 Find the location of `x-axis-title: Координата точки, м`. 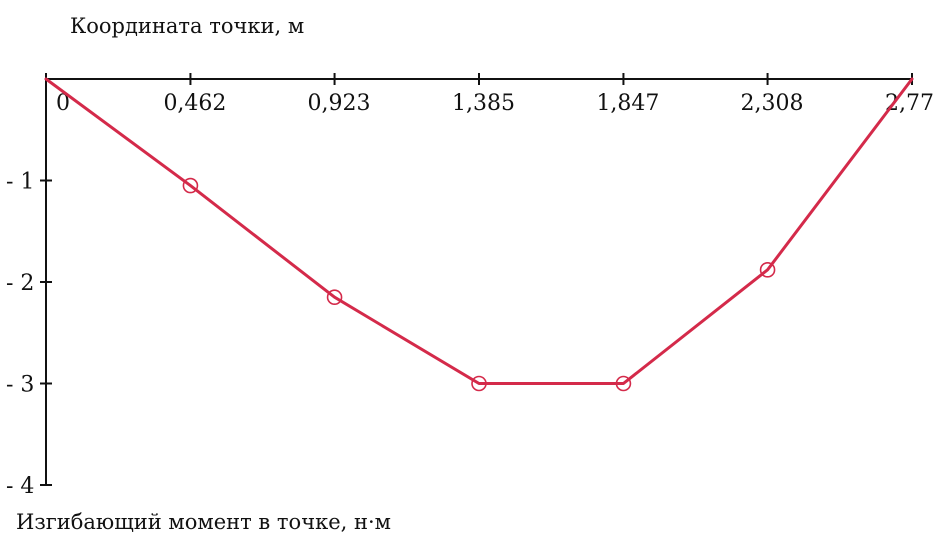

x-axis-title: Координата точки, м is located at coordinates (187, 26).